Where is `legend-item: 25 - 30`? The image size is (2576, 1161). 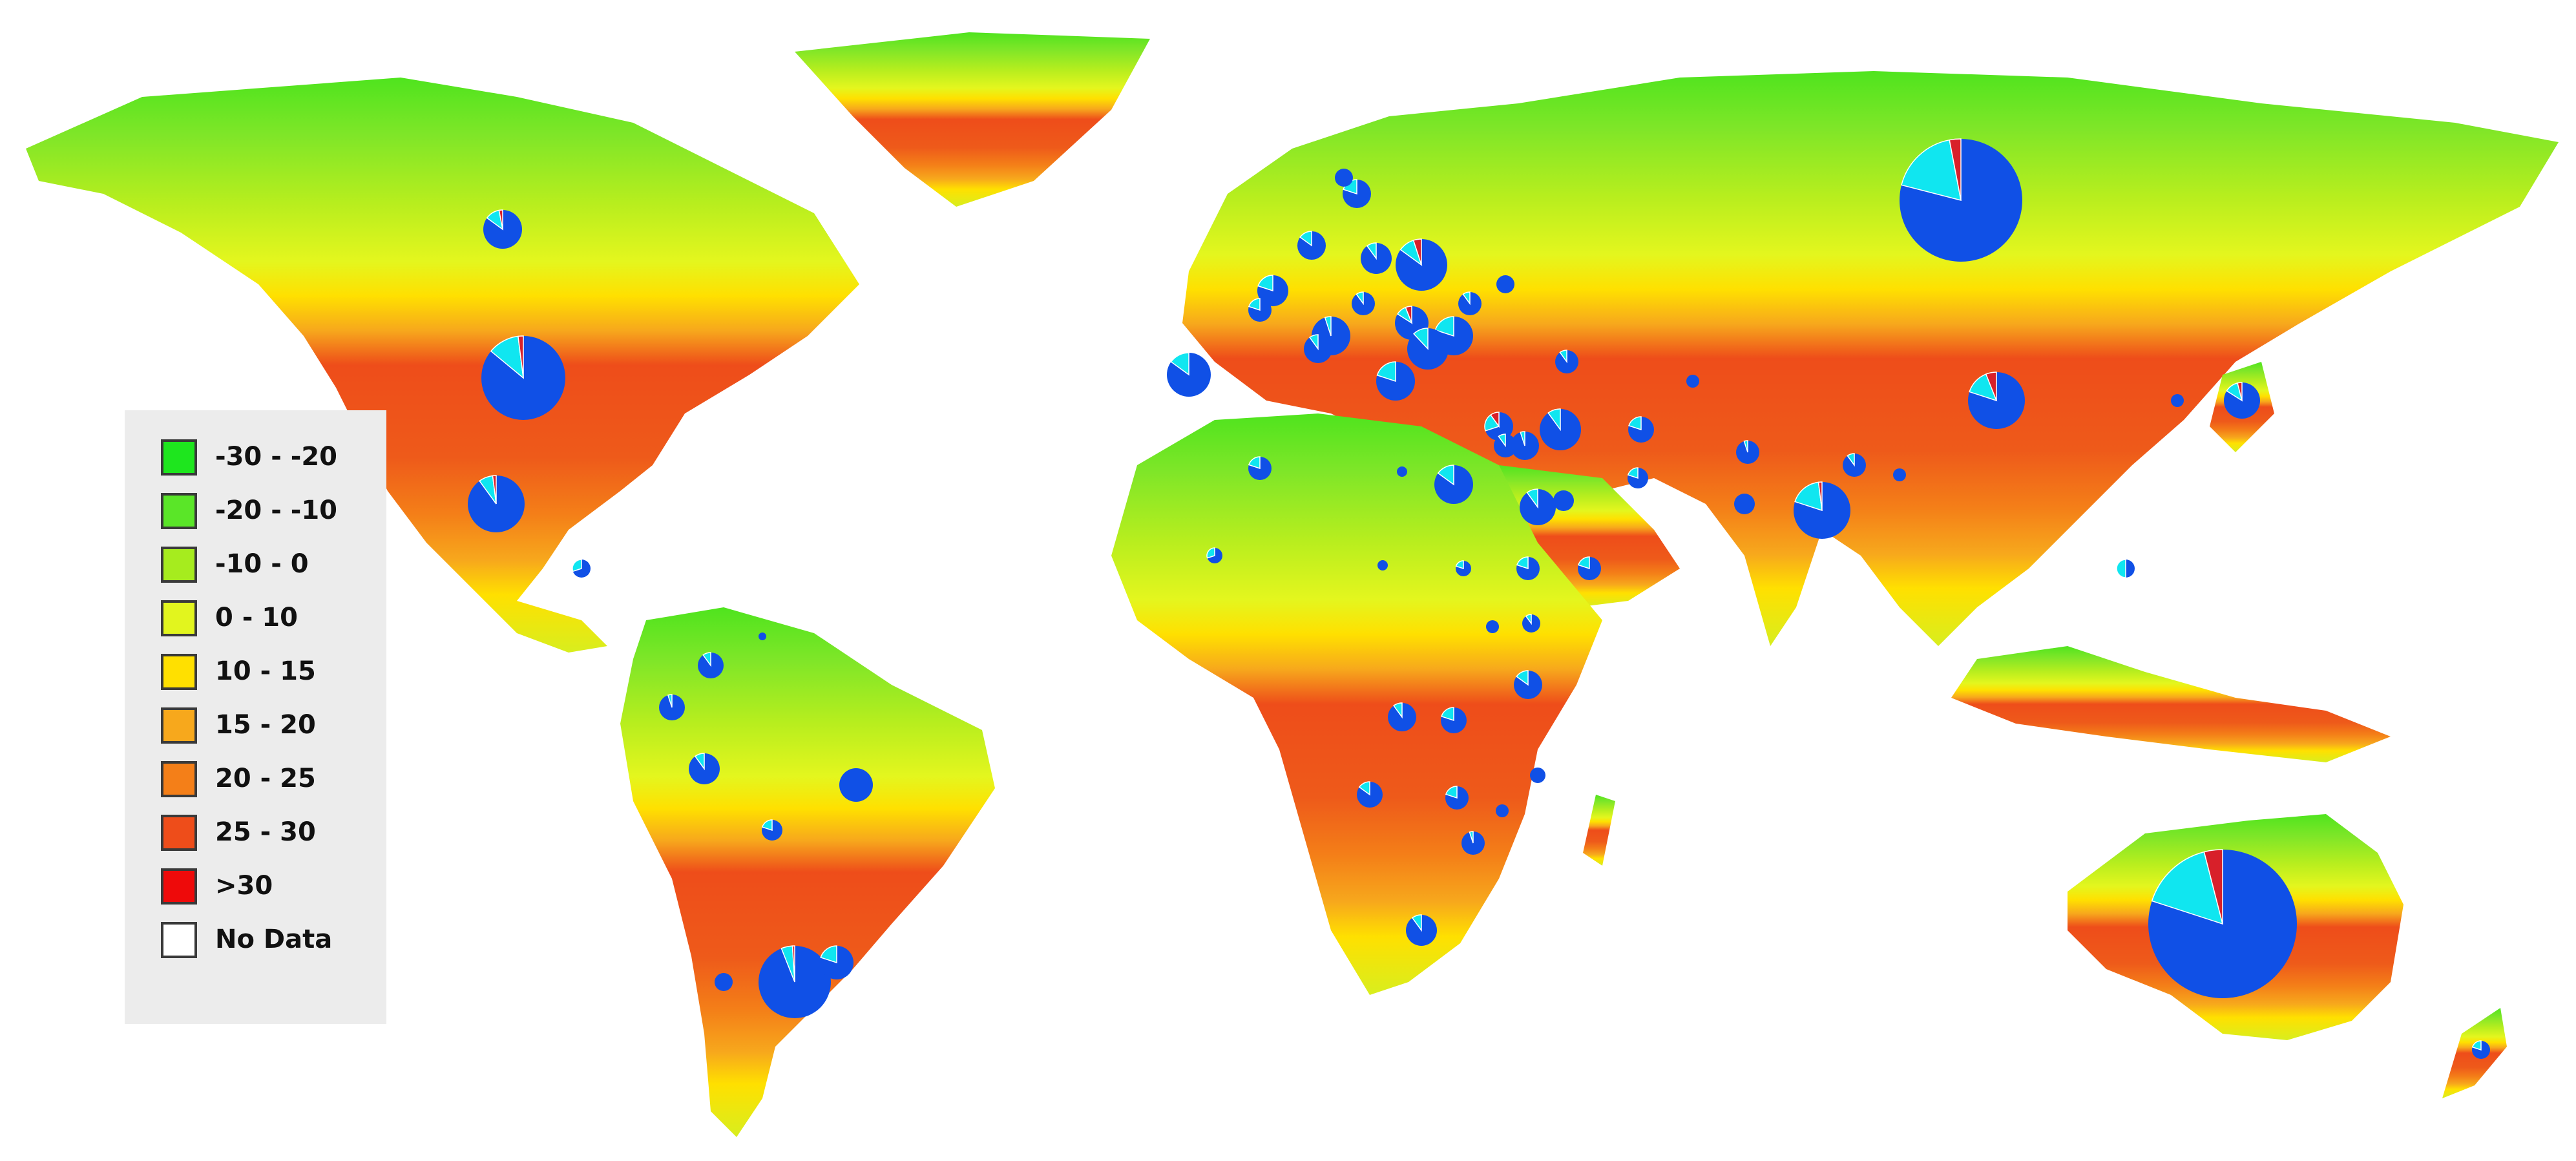
legend-item: 25 - 30 is located at coordinates (271, 834).